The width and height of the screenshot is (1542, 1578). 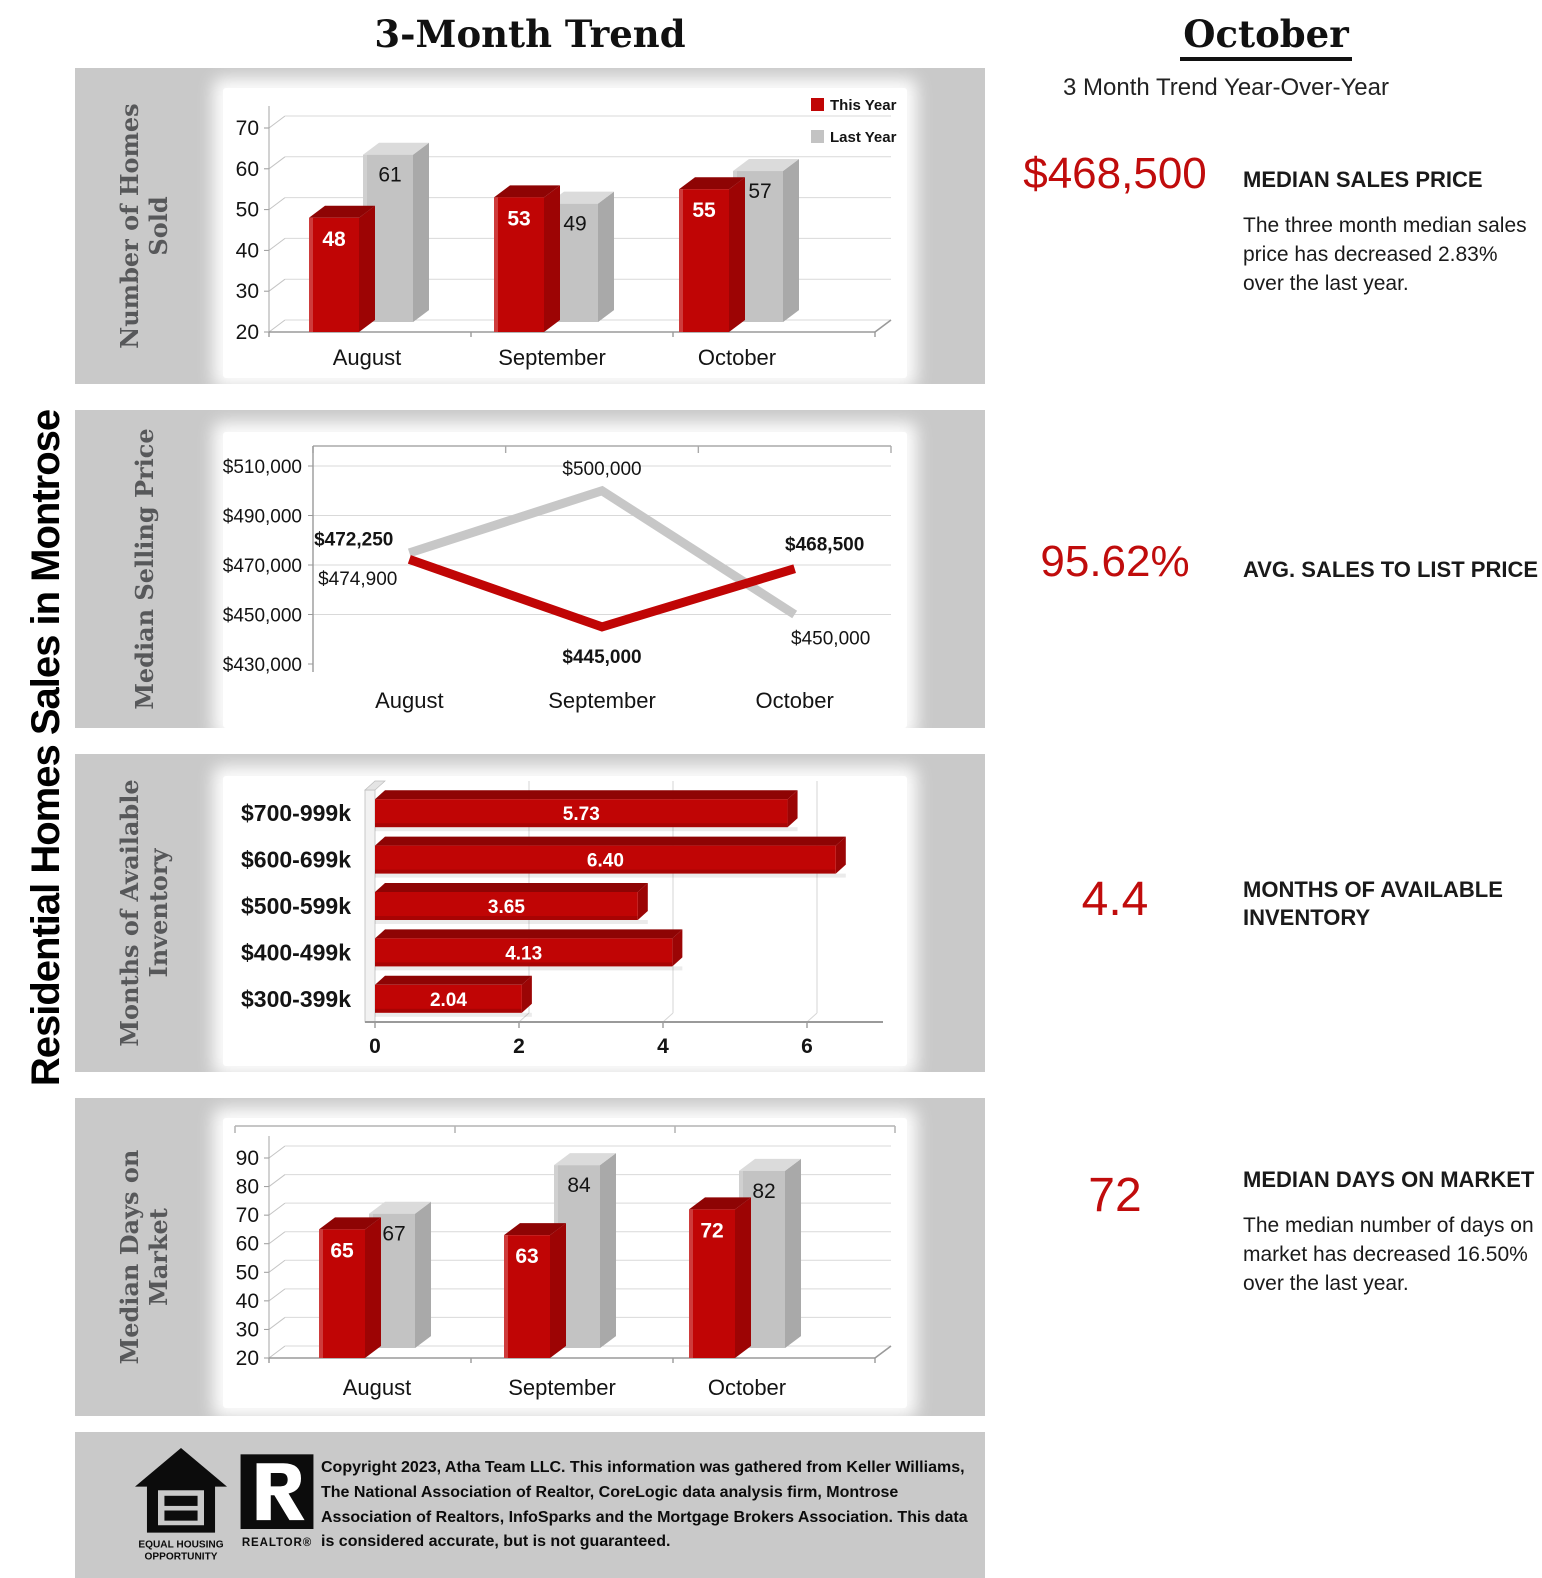 I want to click on svg-text: $474,900, so click(x=357, y=579).